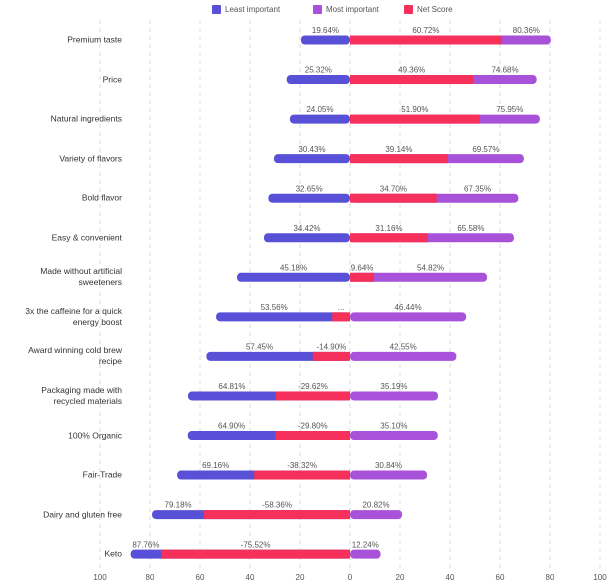  I want to click on value-label: 74.68%, so click(504, 70).